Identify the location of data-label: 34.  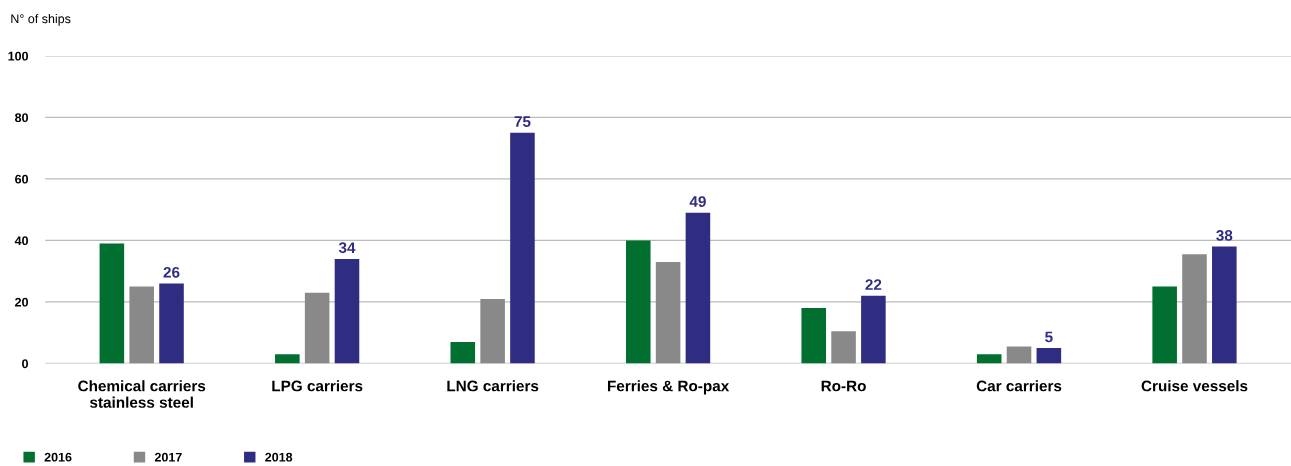
(347, 248).